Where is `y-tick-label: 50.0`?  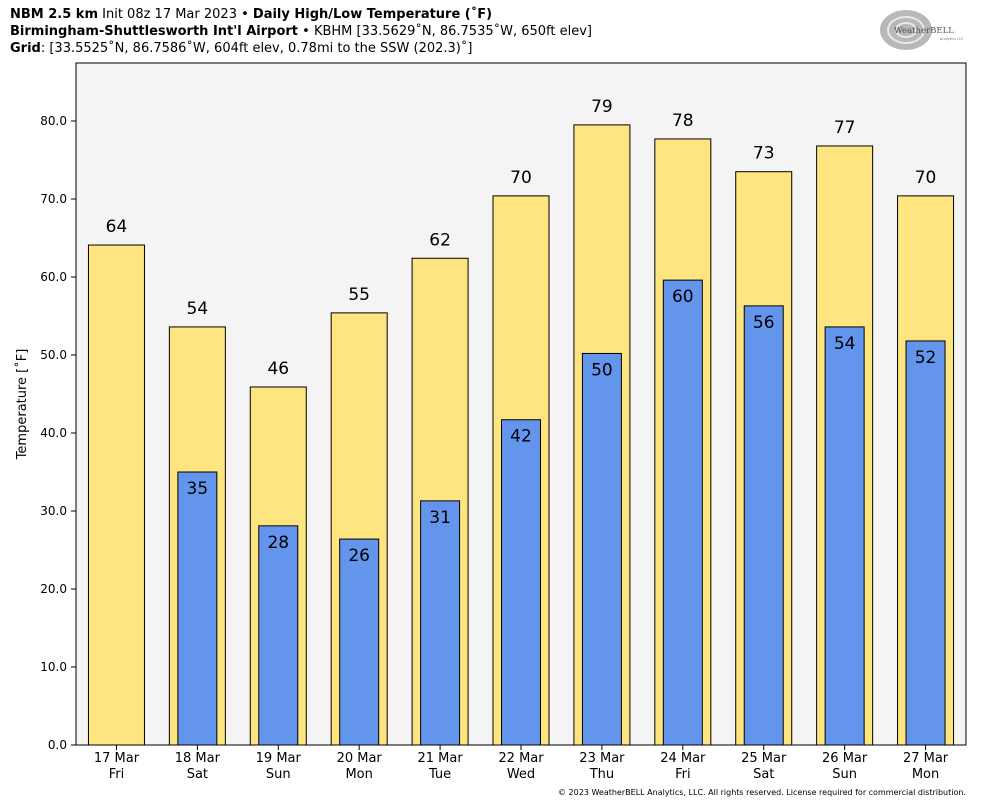
y-tick-label: 50.0 is located at coordinates (53, 355).